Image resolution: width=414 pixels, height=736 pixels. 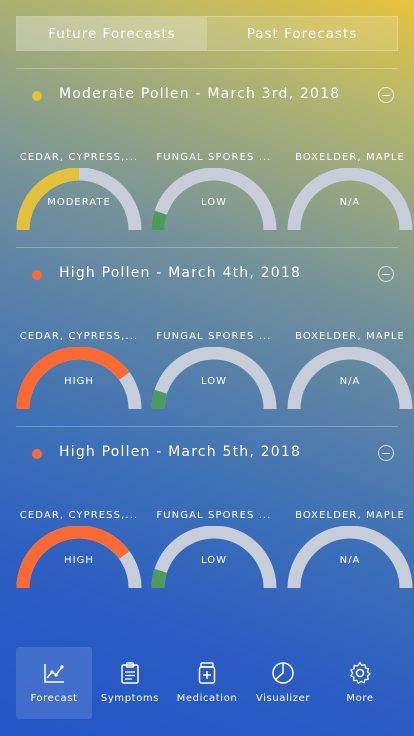 What do you see at coordinates (112, 33) in the screenshot?
I see `tab-future-forecasts: Future Forecasts` at bounding box center [112, 33].